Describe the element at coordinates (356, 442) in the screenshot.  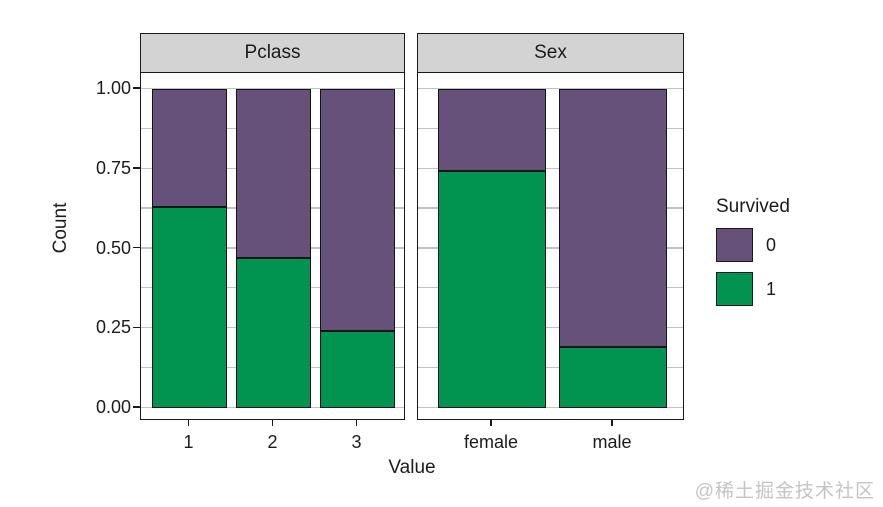
I see `x-tick-label: 3` at that location.